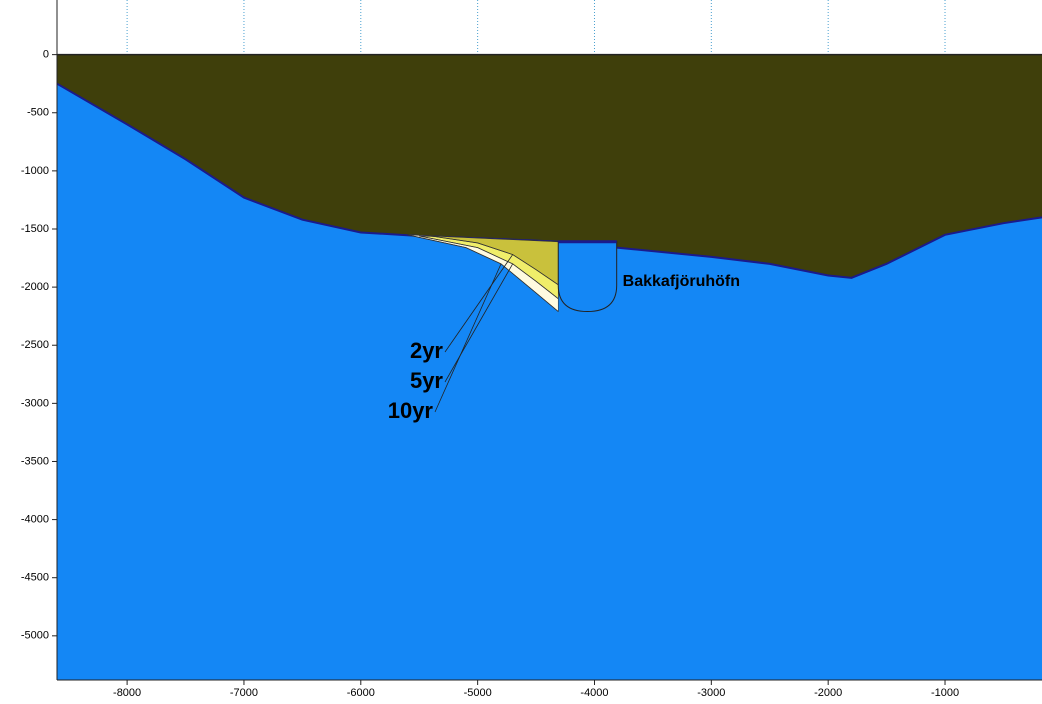 The image size is (1042, 704). I want to click on series-label: 5yr, so click(426, 380).